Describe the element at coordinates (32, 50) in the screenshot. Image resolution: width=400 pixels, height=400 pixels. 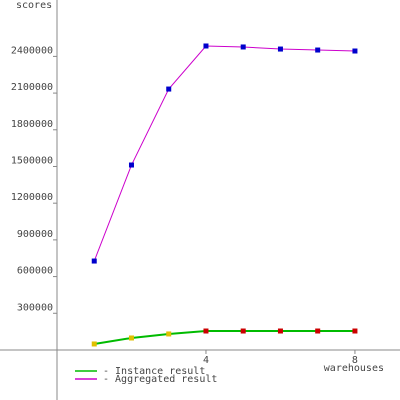
I see `y-tick-label: 2400000` at that location.